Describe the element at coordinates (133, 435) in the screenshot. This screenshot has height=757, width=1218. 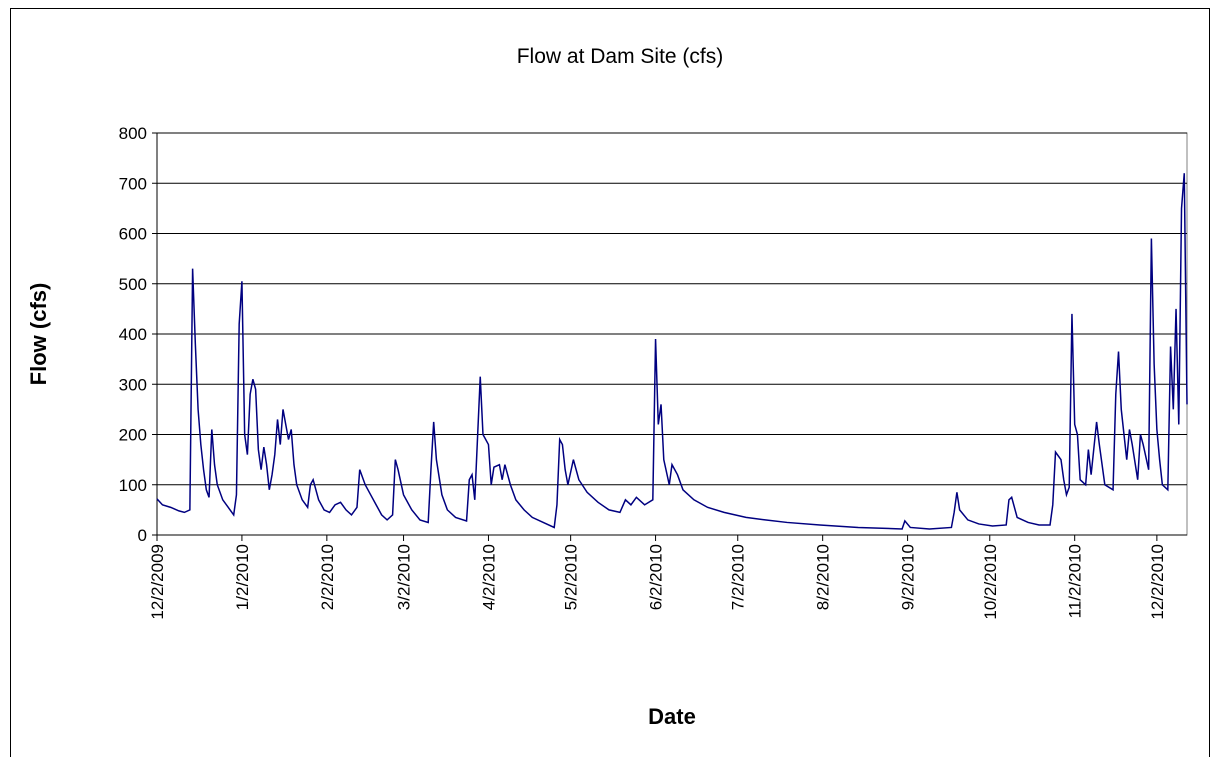
I see `y-tick-label: 200` at that location.